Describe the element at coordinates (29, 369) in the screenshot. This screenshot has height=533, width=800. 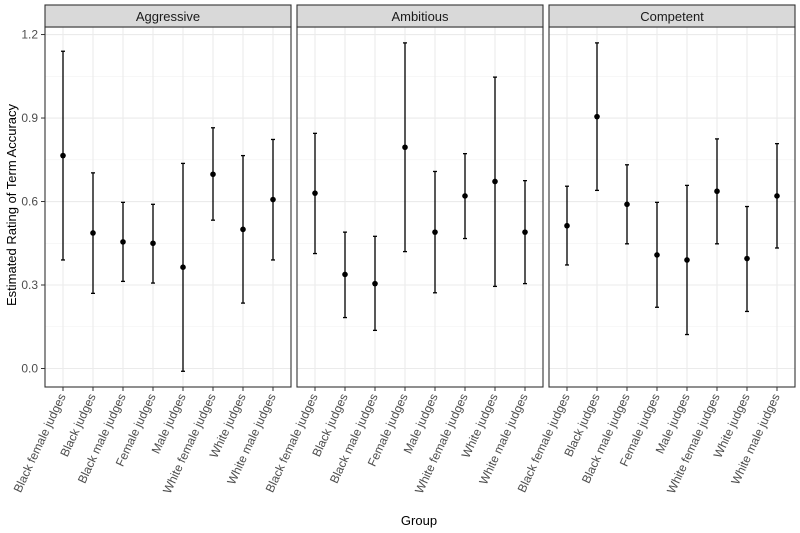
I see `y-tick-label: 0.0` at that location.